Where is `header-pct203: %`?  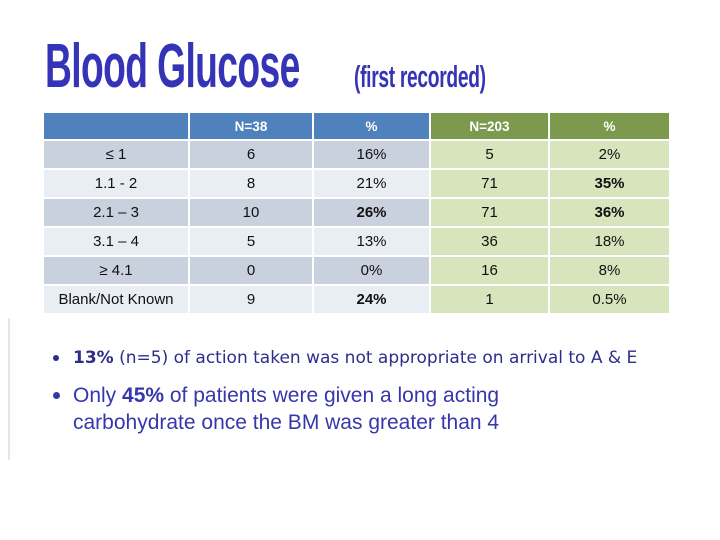 header-pct203: % is located at coordinates (609, 126).